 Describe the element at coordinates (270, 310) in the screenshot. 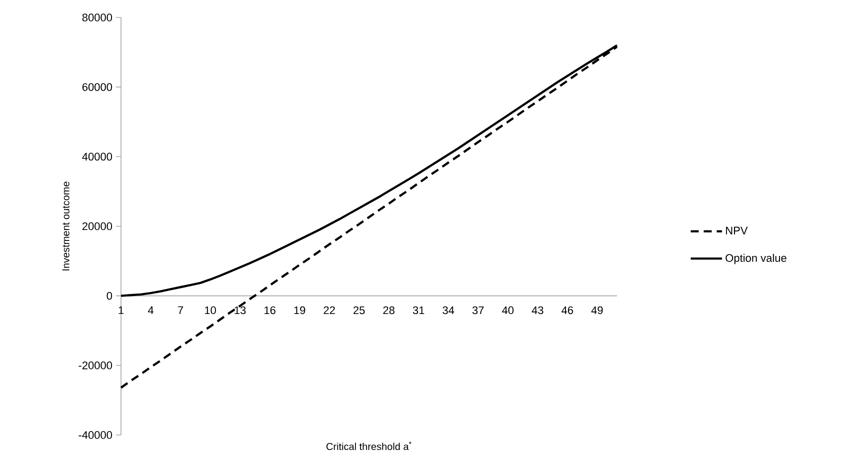

I see `x-tick-label: 16` at that location.